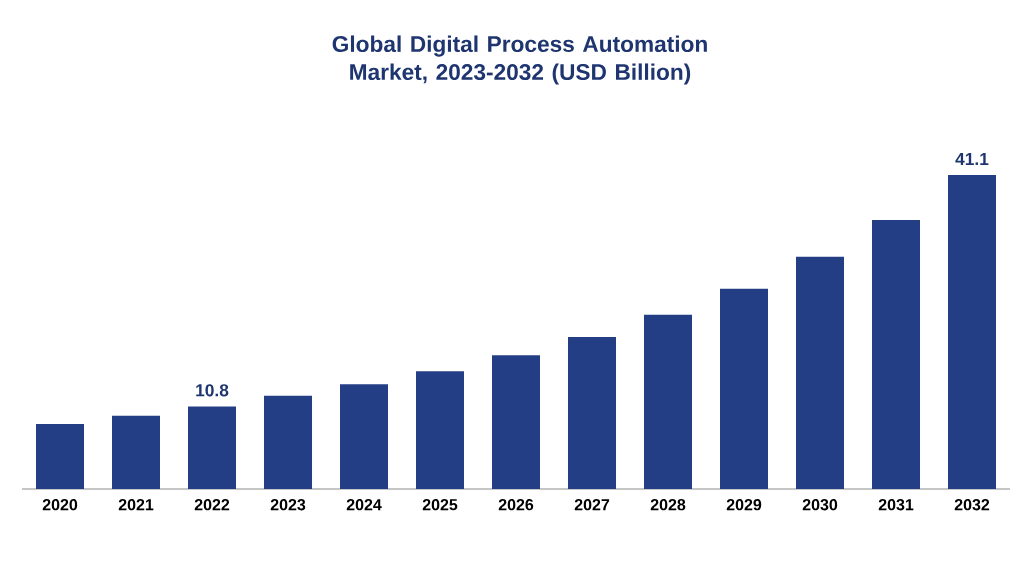 This screenshot has width=1017, height=581. I want to click on x-tick-label: 2029, so click(744, 505).